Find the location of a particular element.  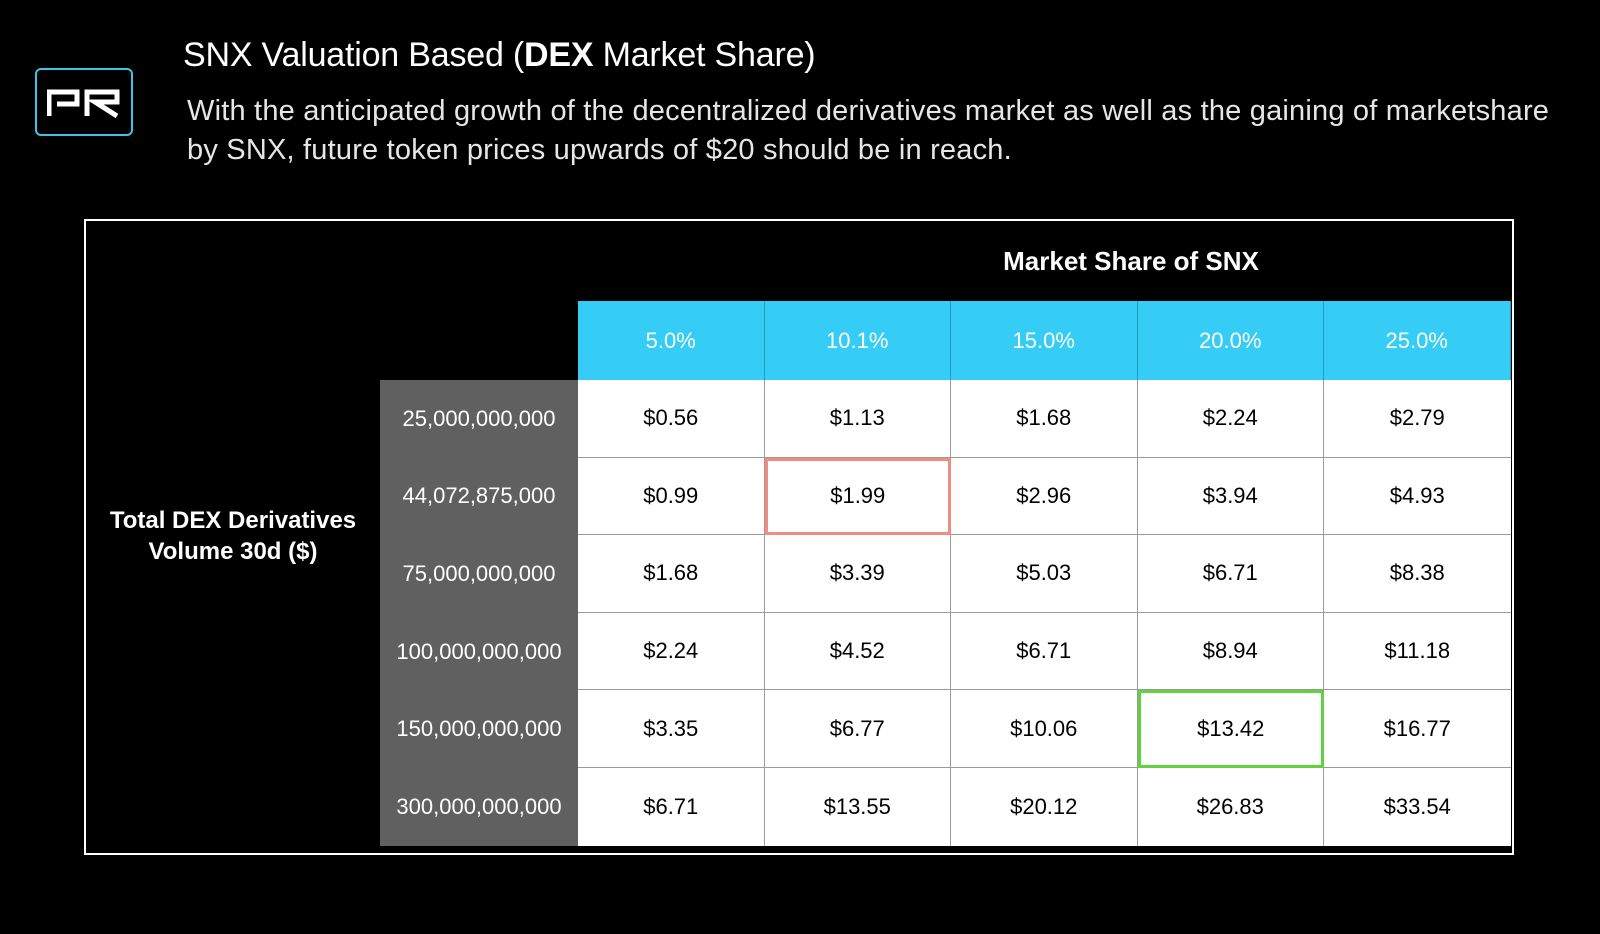

title-text-start: SNX Valuation Based ( is located at coordinates (354, 55).